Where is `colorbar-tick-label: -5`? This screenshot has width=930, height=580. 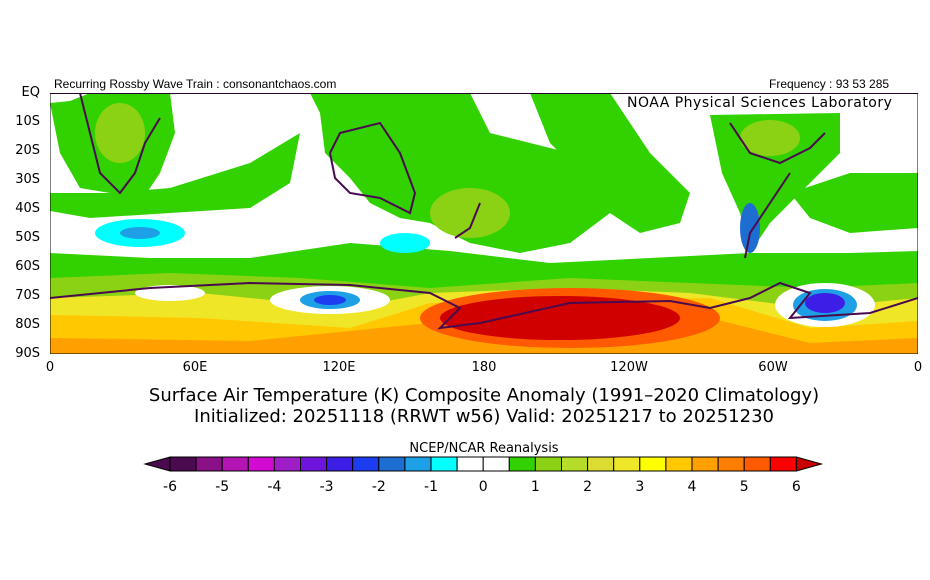
colorbar-tick-label: -5 is located at coordinates (222, 487).